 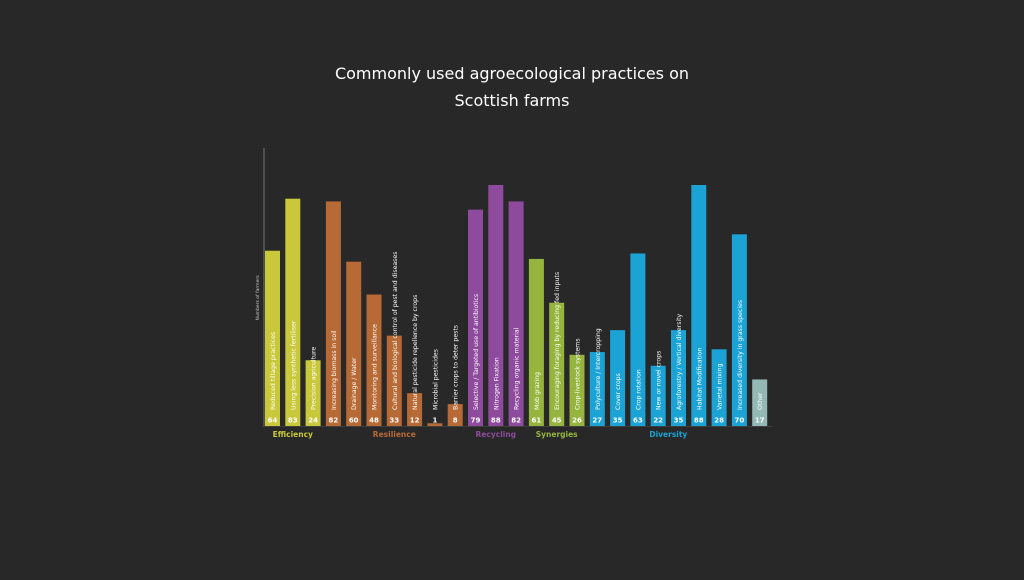 What do you see at coordinates (638, 421) in the screenshot?
I see `value-label-19: 63` at bounding box center [638, 421].